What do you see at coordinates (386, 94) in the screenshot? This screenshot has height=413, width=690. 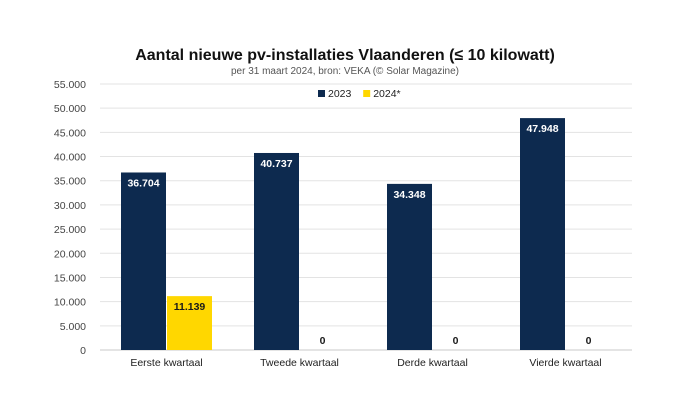 I see `legend-label: 2024*` at bounding box center [386, 94].